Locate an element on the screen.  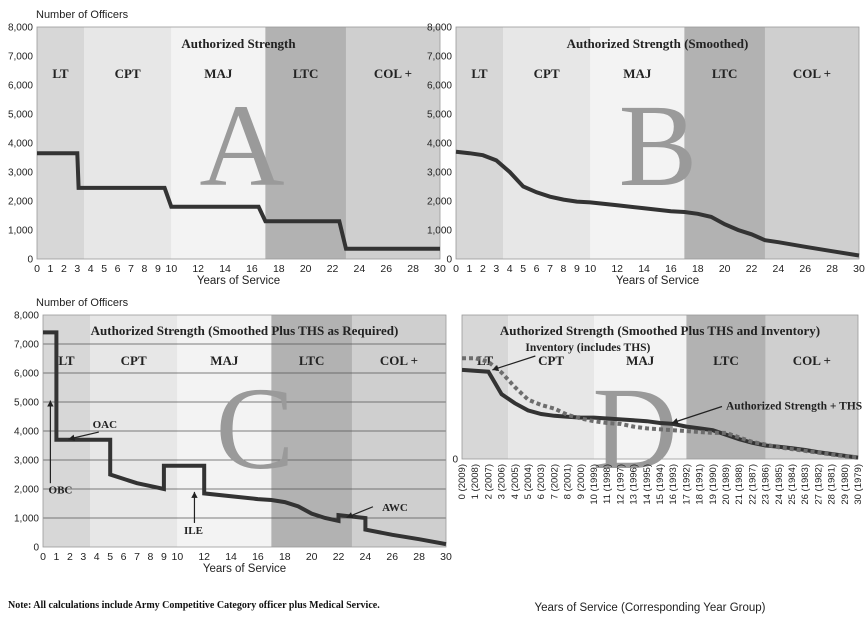
x-tick-label: 18 is located at coordinates (279, 269).